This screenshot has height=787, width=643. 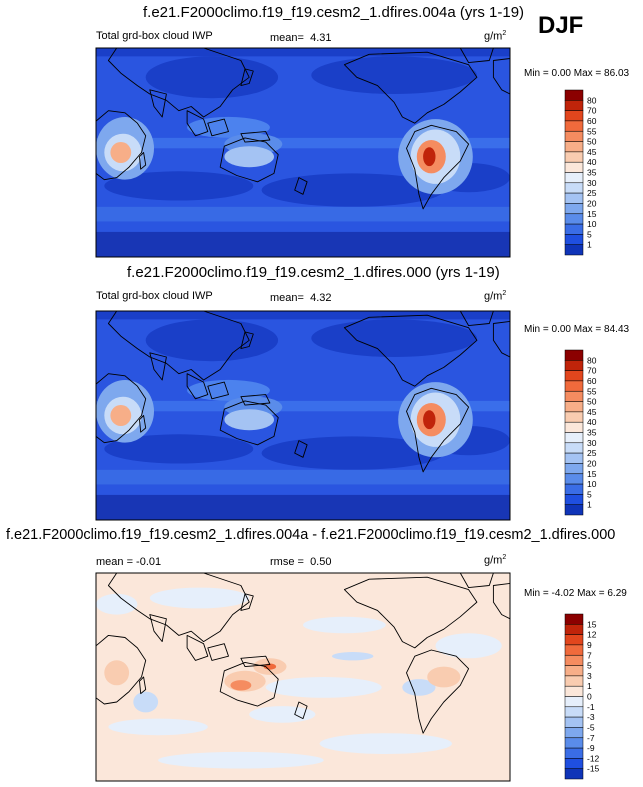 I want to click on australia-convection, so click(x=249, y=157).